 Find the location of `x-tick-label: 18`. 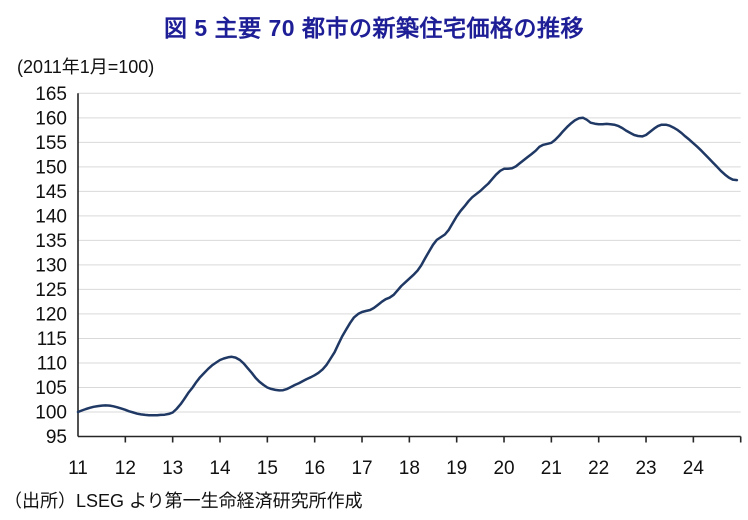

x-tick-label: 18 is located at coordinates (409, 468).